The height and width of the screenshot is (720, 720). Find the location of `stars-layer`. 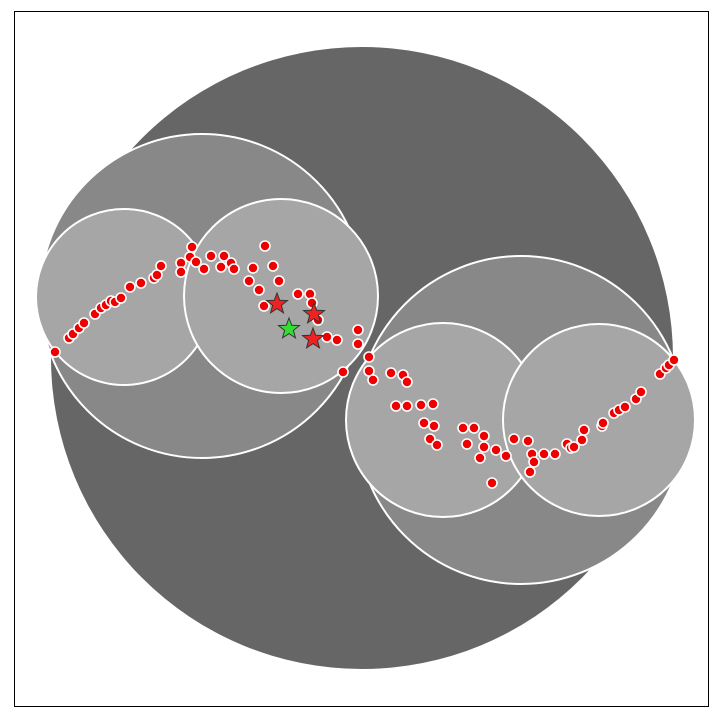

stars-layer is located at coordinates (295, 320).